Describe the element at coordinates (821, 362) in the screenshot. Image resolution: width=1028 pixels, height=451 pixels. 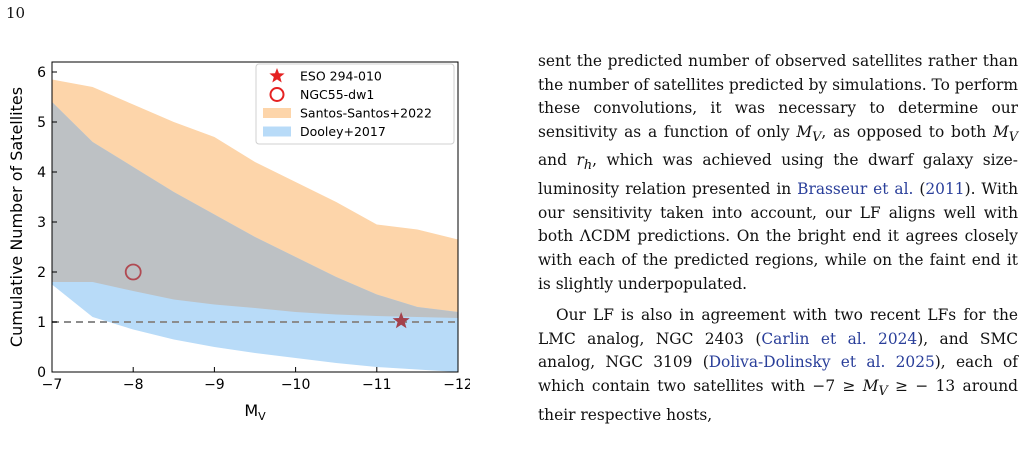
I see `citation-link: Doliva-Dolinsky et al. 2025` at that location.